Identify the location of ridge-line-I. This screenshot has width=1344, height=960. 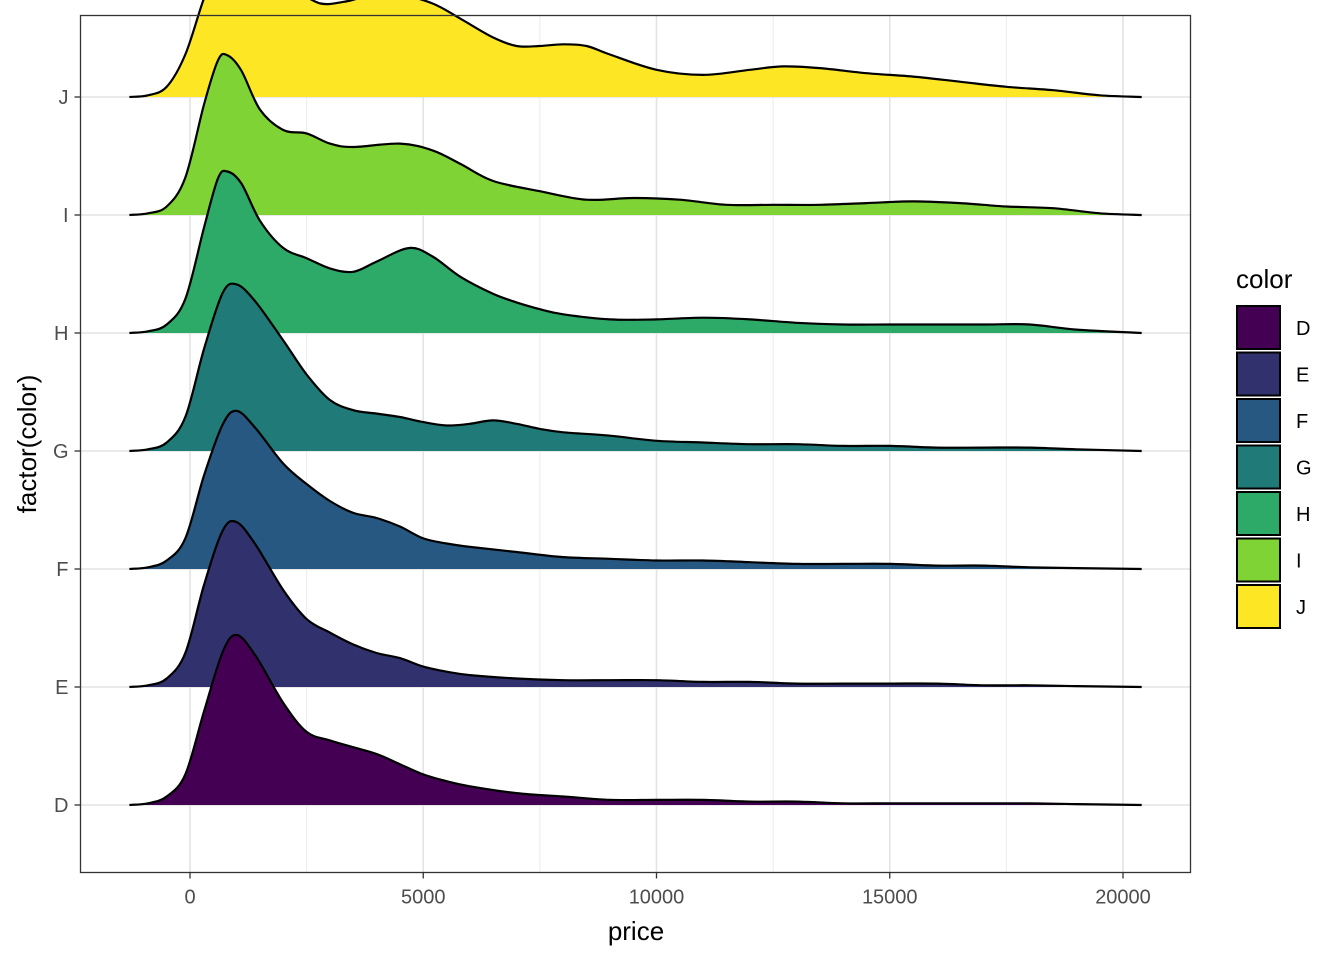
(635, 134).